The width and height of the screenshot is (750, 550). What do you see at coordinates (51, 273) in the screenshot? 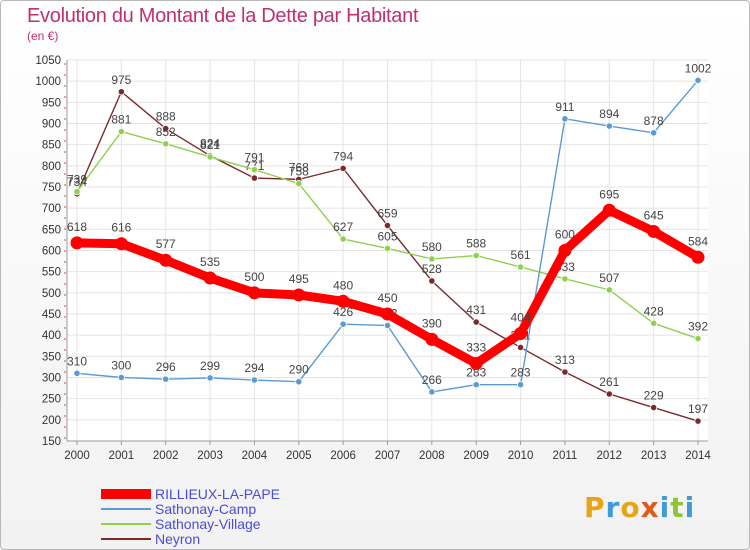
I see `y-tick-label: 550` at bounding box center [51, 273].